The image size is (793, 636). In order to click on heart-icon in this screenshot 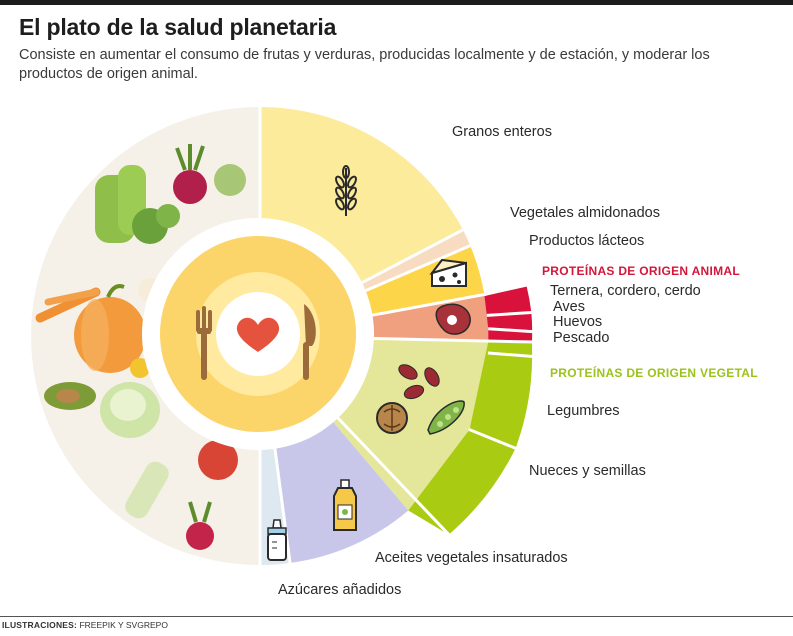, I will do `click(258, 334)`.